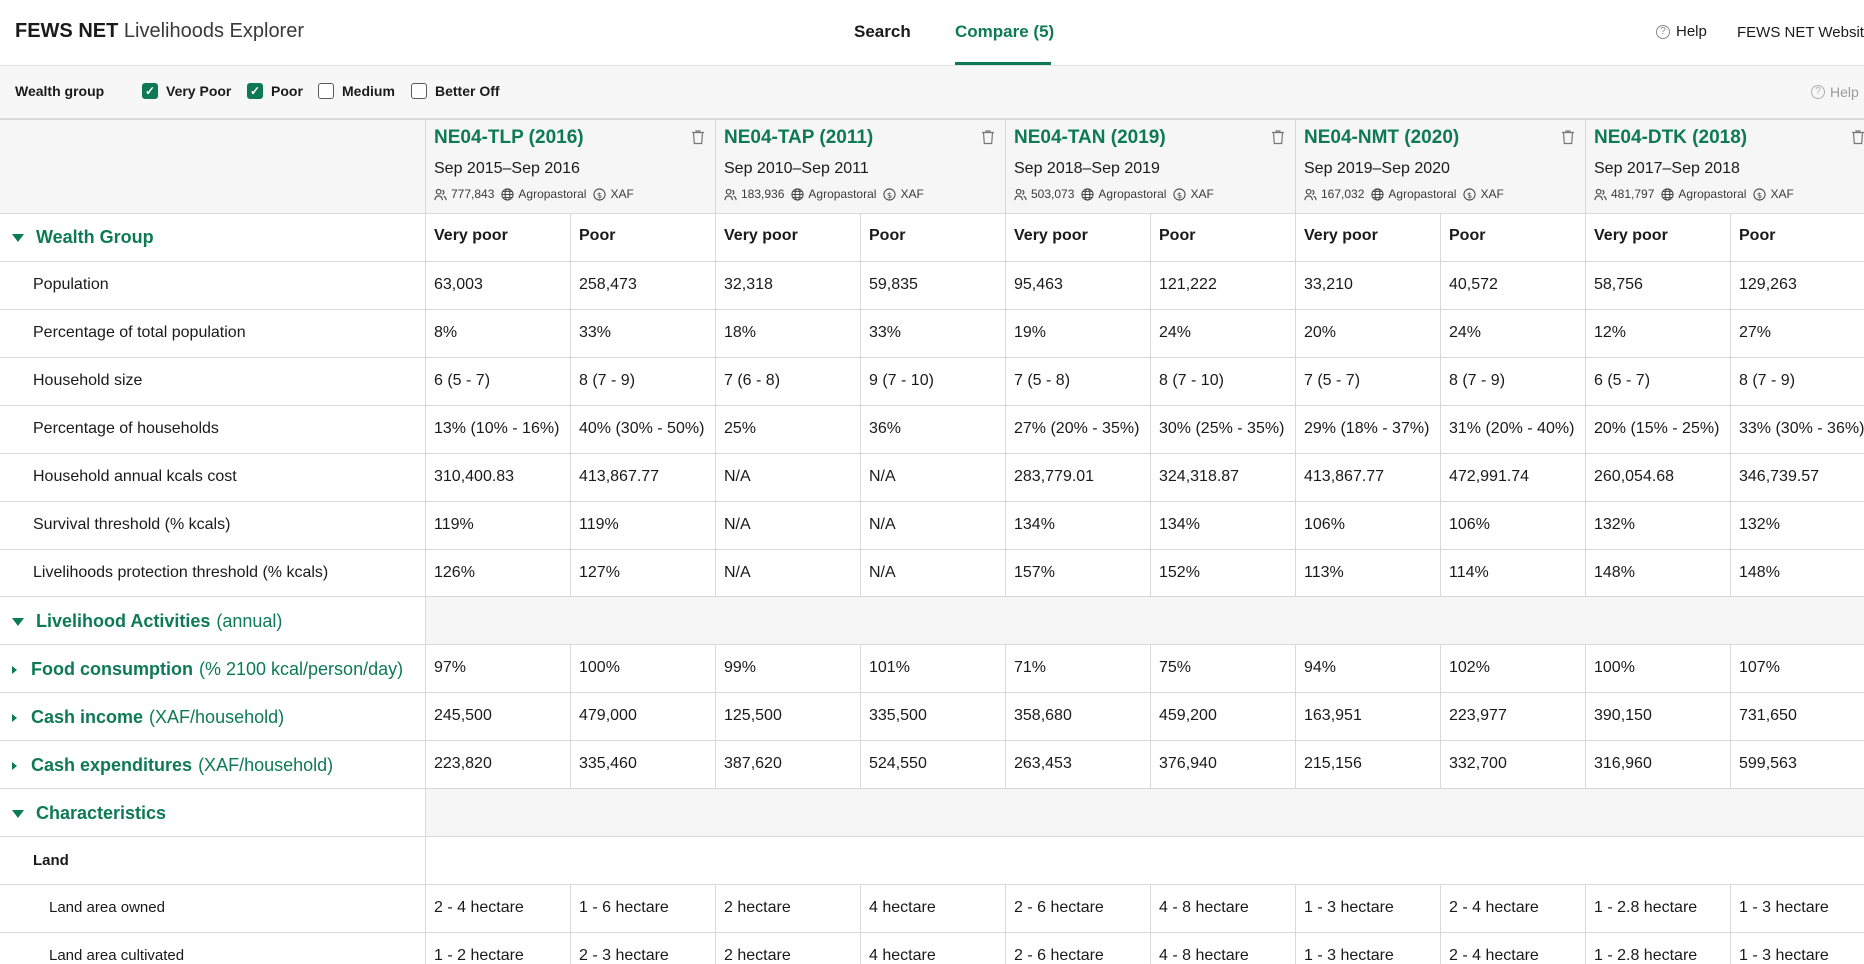  Describe the element at coordinates (1667, 168) in the screenshot. I see `area-dates: Sep 2017–Sep 2018` at that location.